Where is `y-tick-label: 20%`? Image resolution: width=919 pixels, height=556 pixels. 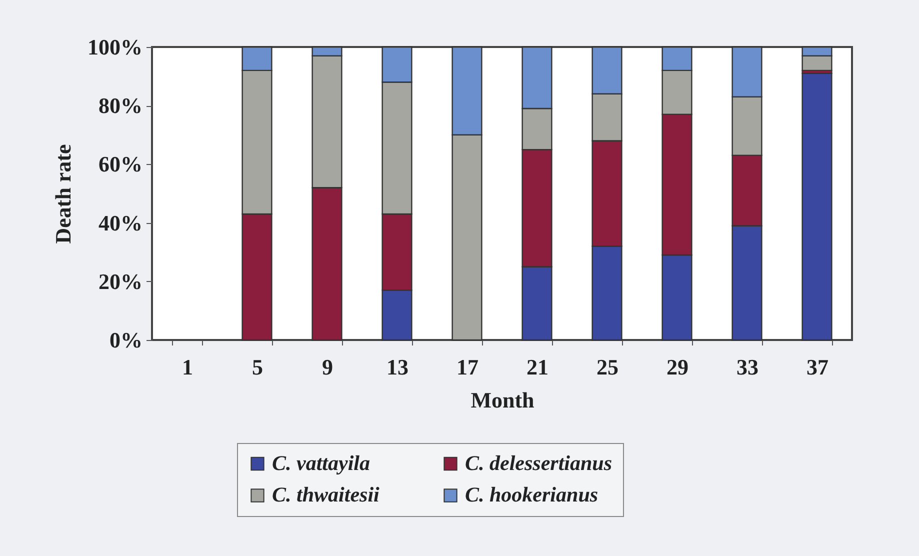
y-tick-label: 20% is located at coordinates (120, 281).